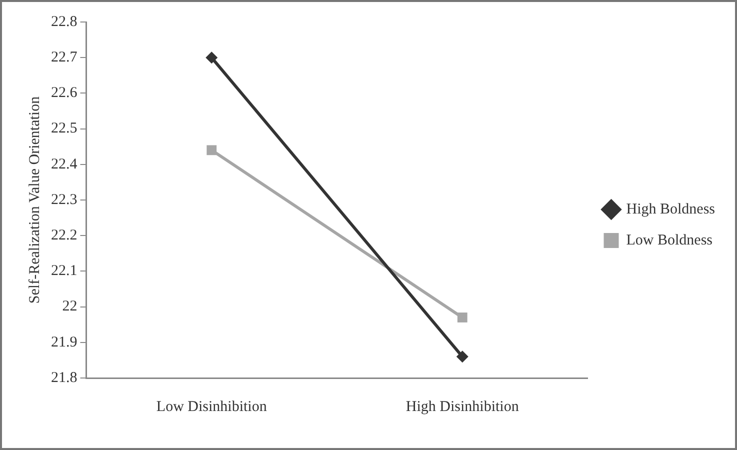 The height and width of the screenshot is (450, 737). Describe the element at coordinates (64, 236) in the screenshot. I see `y-tick-label: 22.2` at that location.